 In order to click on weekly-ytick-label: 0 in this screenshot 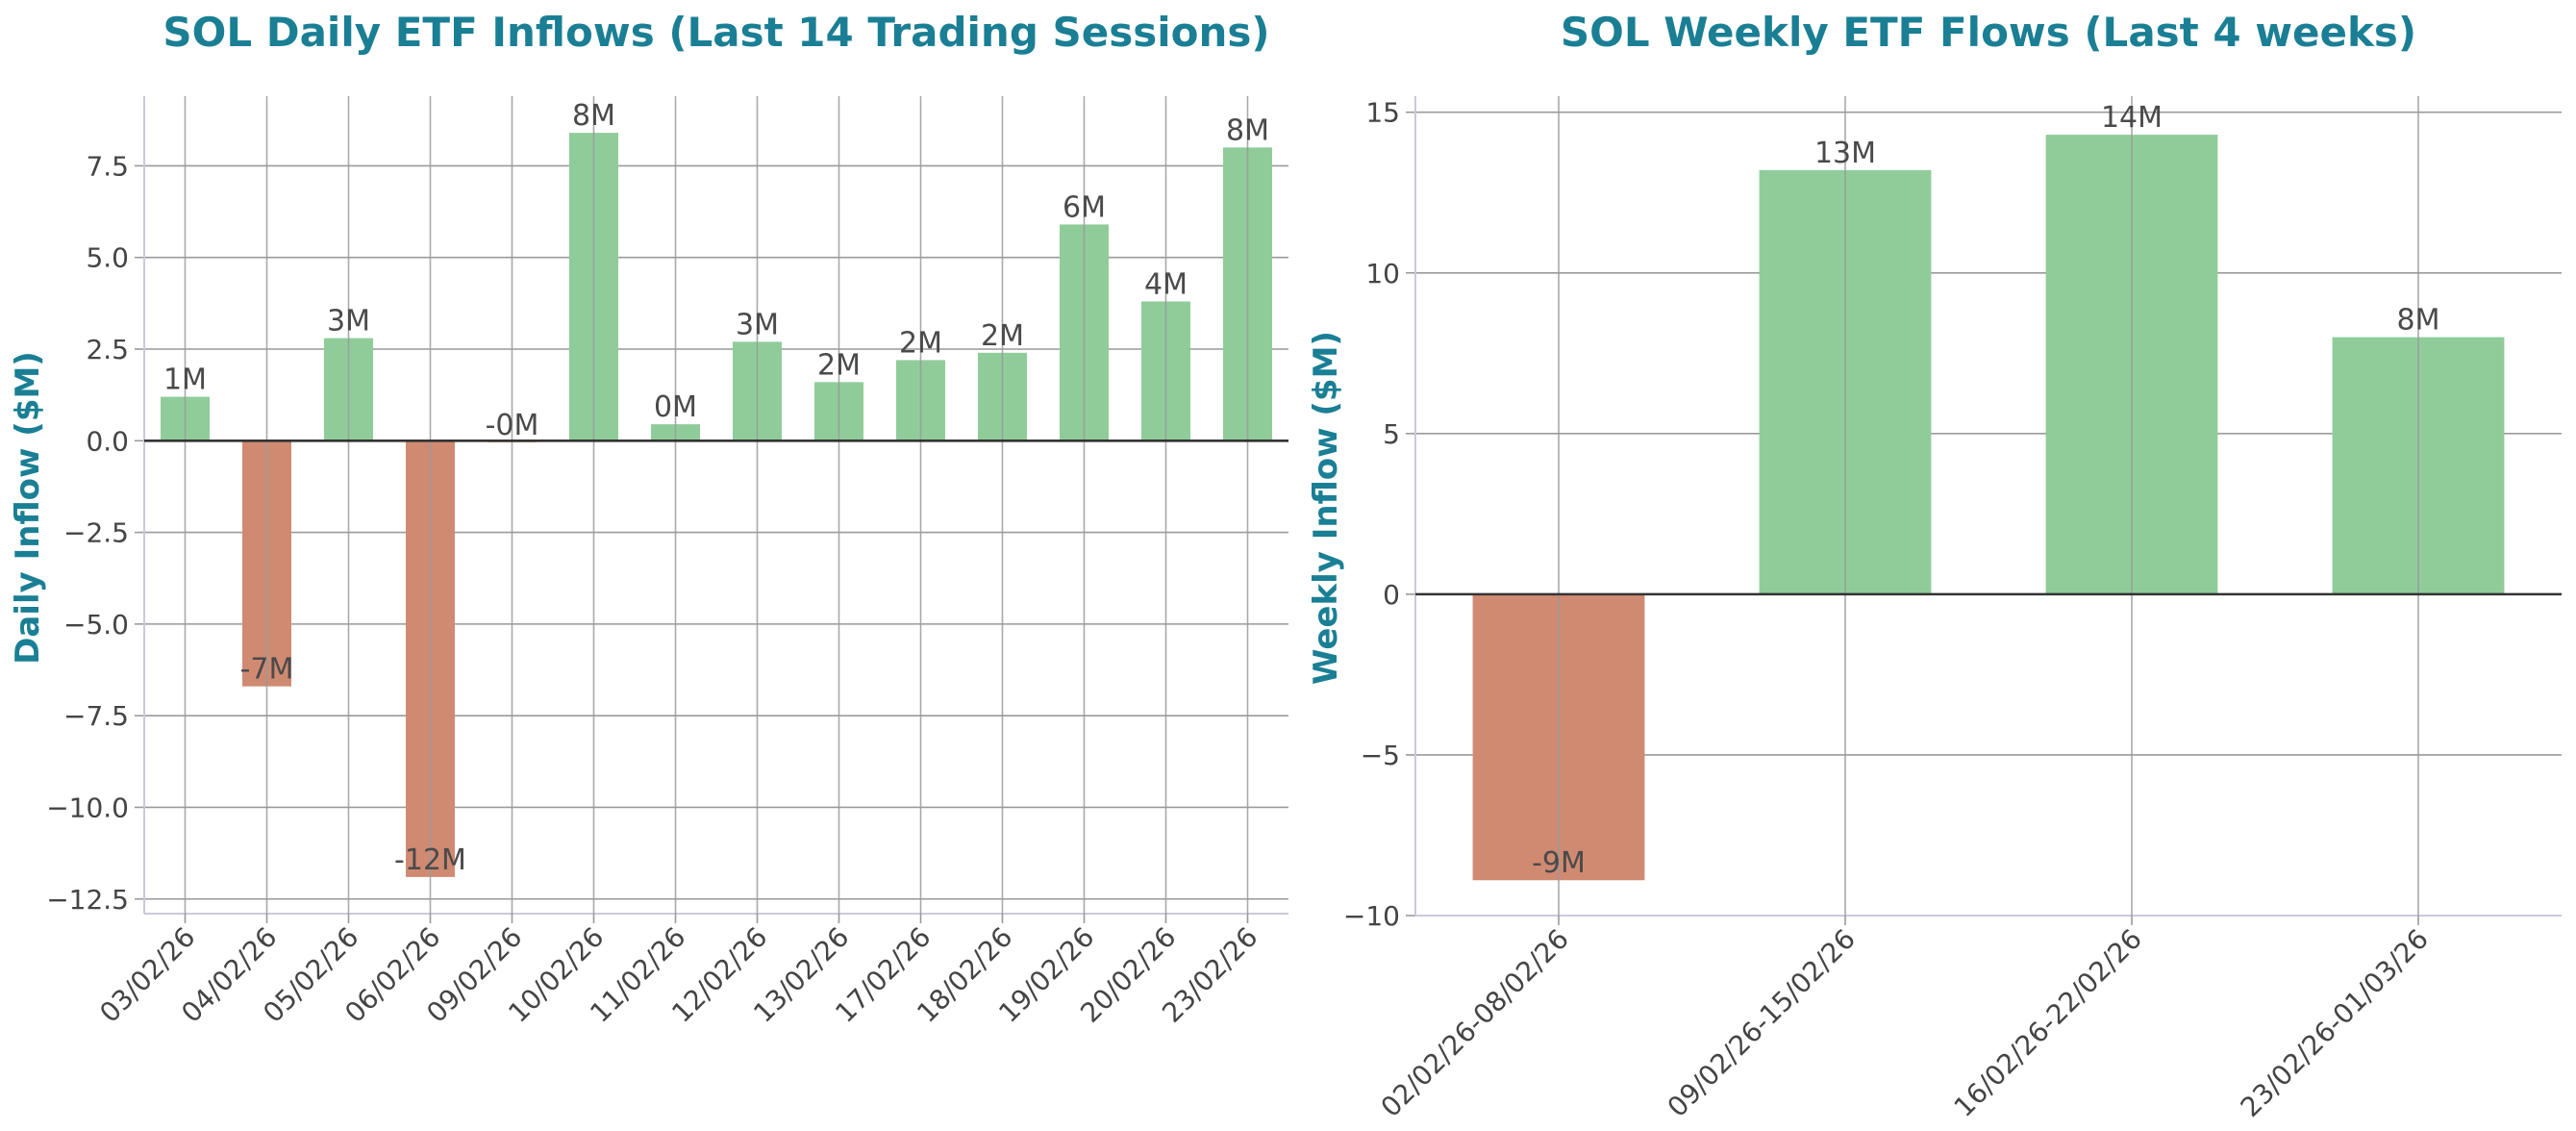, I will do `click(1391, 595)`.